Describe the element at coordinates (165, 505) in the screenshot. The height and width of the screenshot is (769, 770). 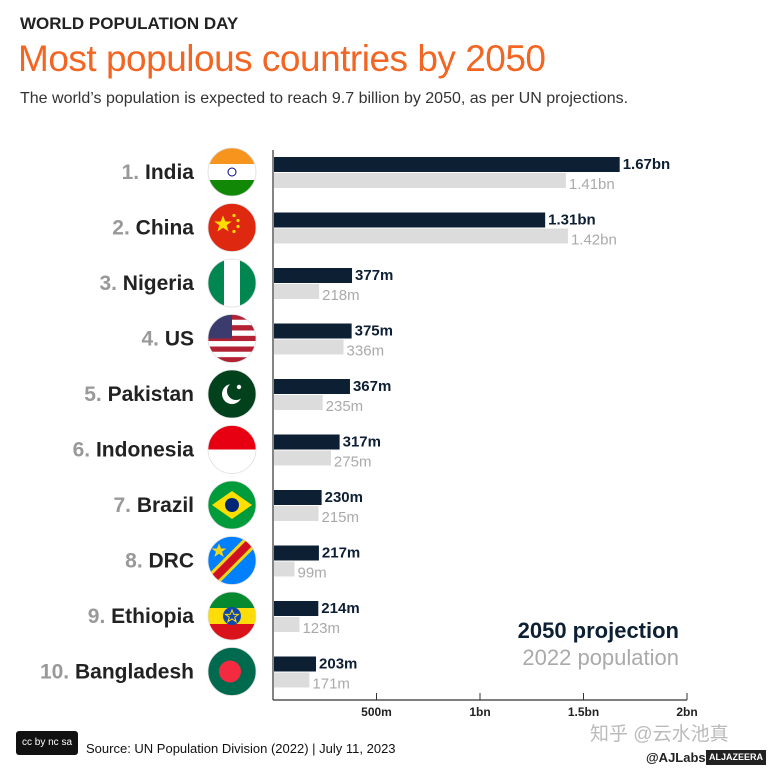
I see `country-name: Brazil` at that location.